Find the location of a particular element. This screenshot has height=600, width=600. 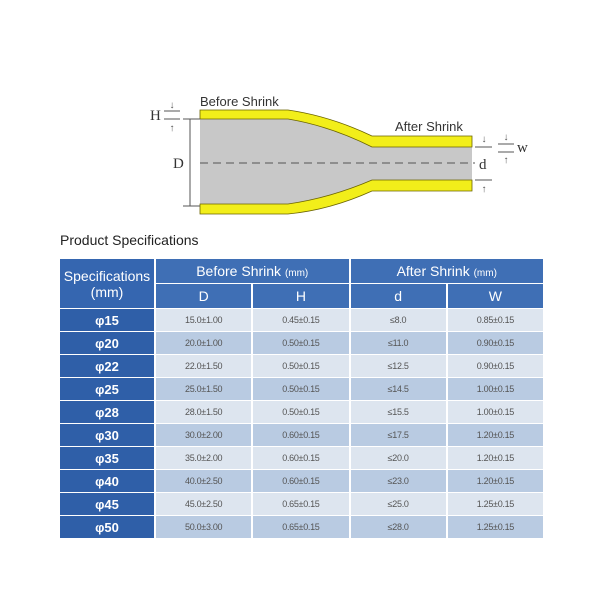

cell-d: ≤12.5 is located at coordinates (398, 366).